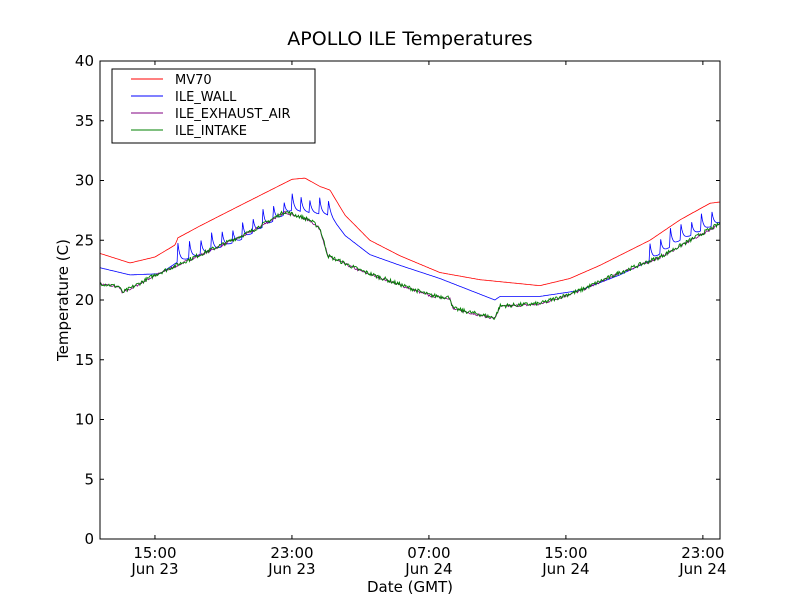 The width and height of the screenshot is (800, 604). I want to click on legend-label: ILE_INTAKE, so click(211, 131).